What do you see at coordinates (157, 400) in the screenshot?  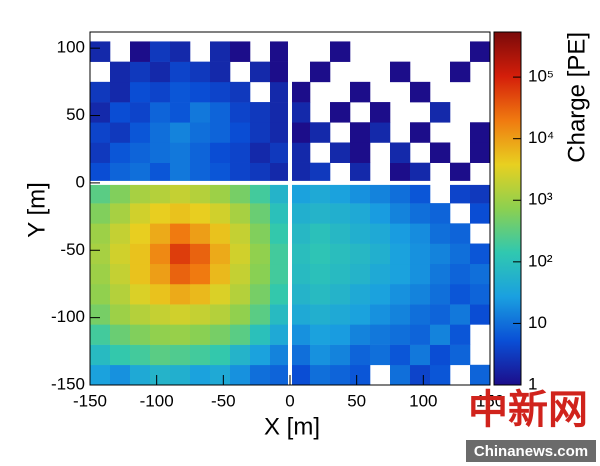 I see `x-tick-label: -100` at bounding box center [157, 400].